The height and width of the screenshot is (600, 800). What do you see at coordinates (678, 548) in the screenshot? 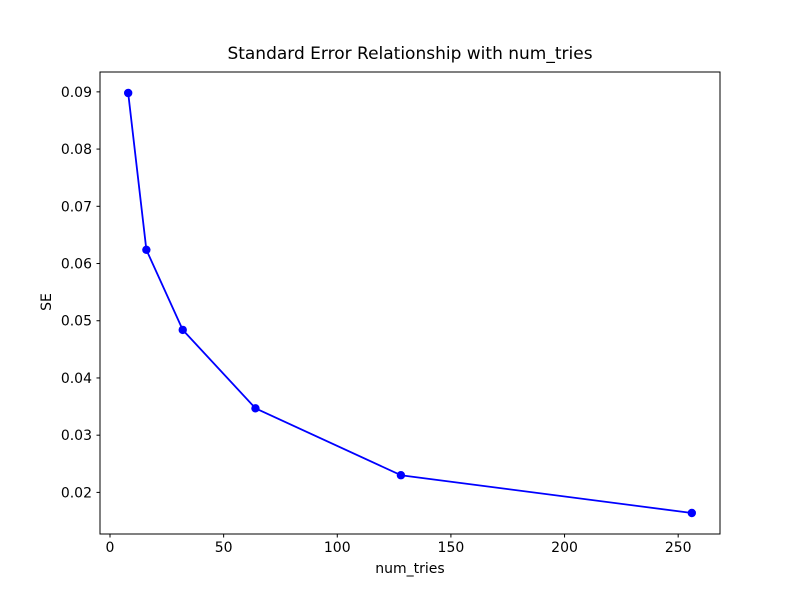
I see `x-tick-label: 250` at bounding box center [678, 548].